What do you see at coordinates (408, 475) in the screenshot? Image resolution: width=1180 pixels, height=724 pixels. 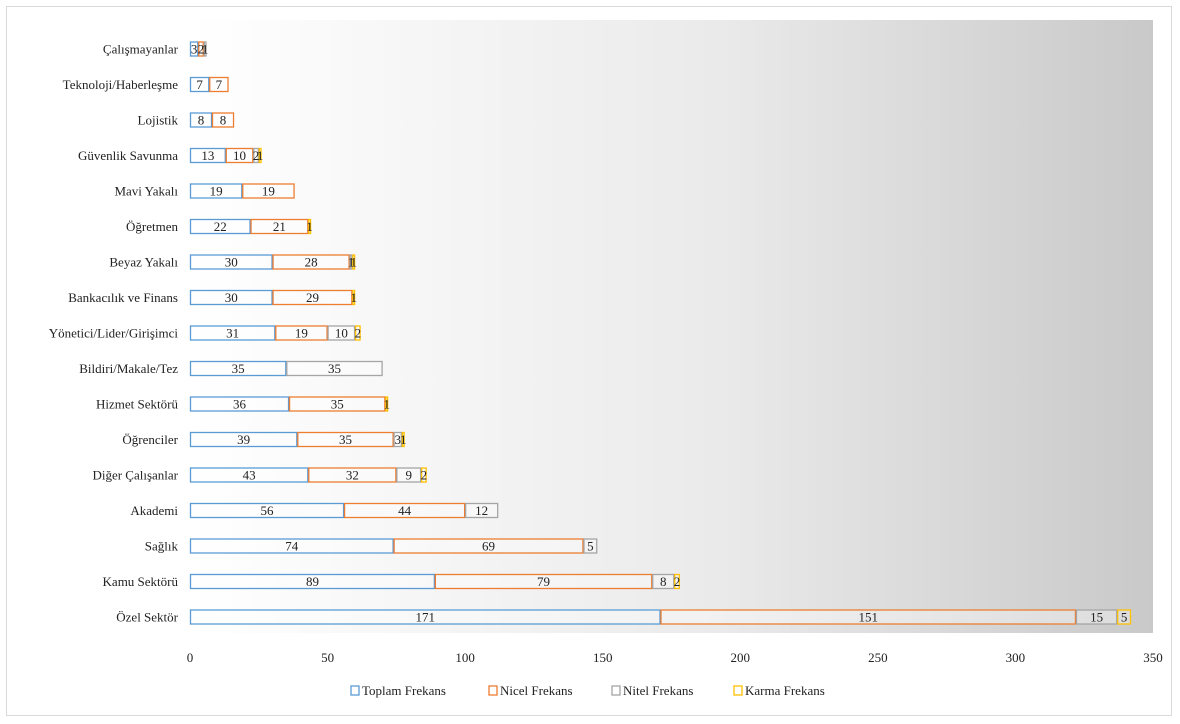 I see `data-label: 9` at bounding box center [408, 475].